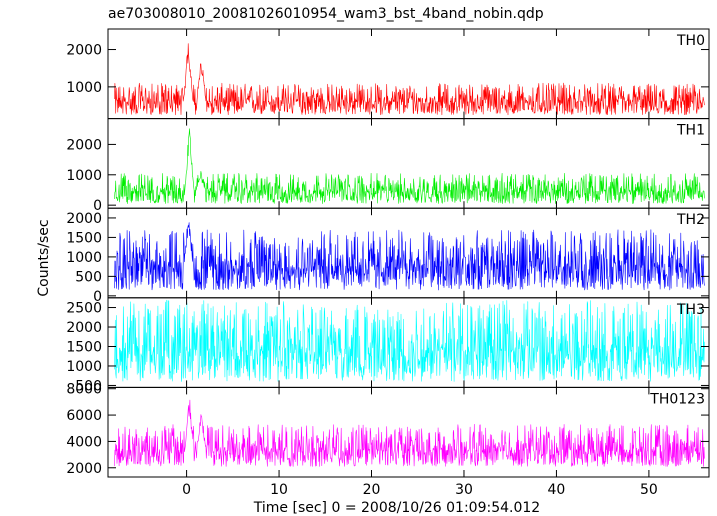  I want to click on series-line-th0, so click(409, 79).